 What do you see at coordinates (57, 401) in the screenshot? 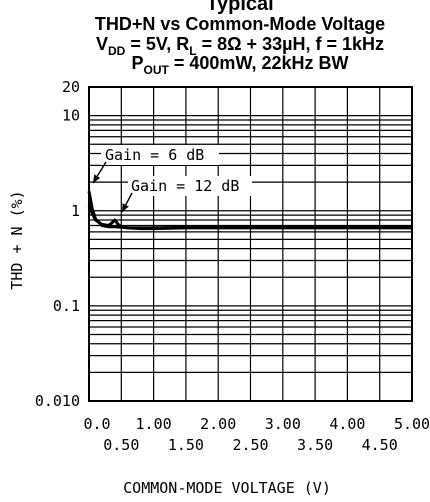
I see `y-tick-label: 0.010` at bounding box center [57, 401].